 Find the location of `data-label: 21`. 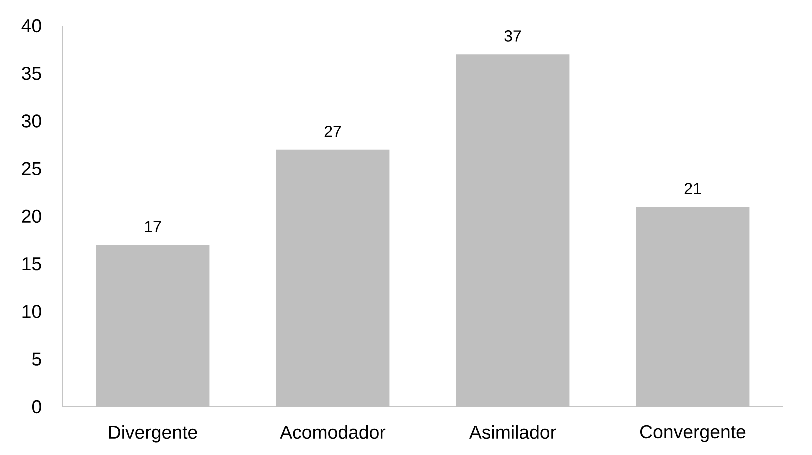

data-label: 21 is located at coordinates (693, 188).